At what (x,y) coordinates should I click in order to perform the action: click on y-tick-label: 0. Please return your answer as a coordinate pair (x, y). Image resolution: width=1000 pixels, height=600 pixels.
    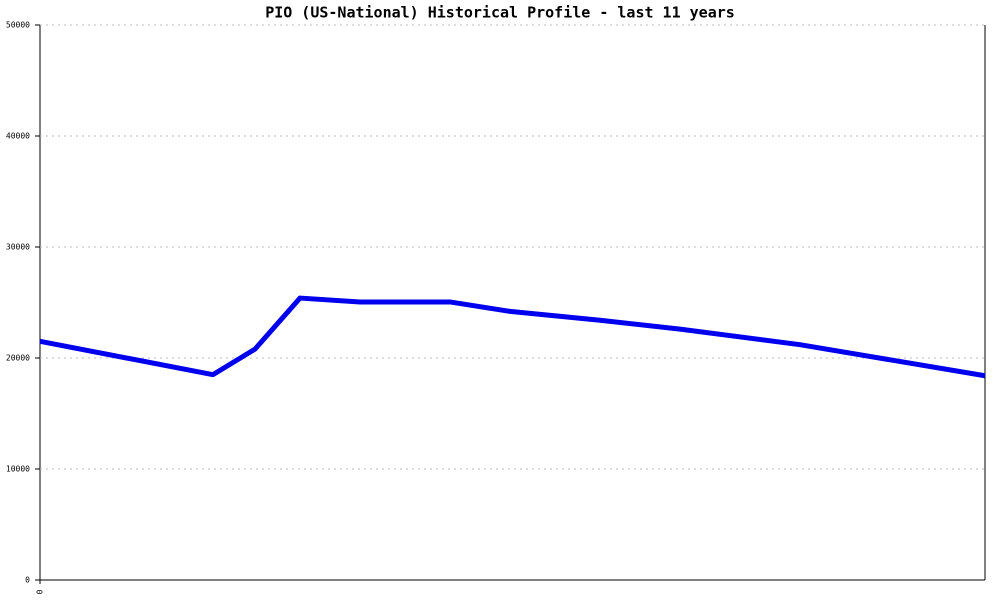
    Looking at the image, I should click on (27, 580).